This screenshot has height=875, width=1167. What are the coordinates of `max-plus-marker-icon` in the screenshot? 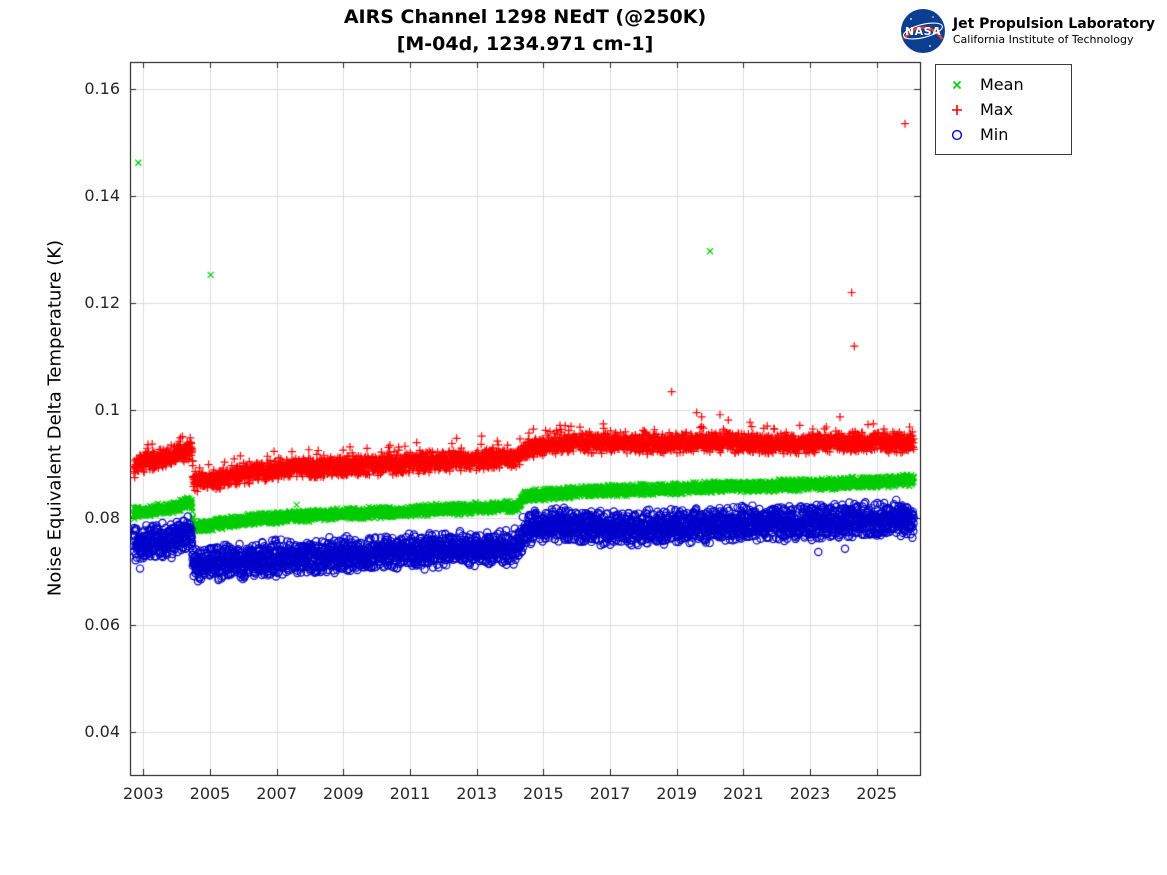 It's located at (957, 109).